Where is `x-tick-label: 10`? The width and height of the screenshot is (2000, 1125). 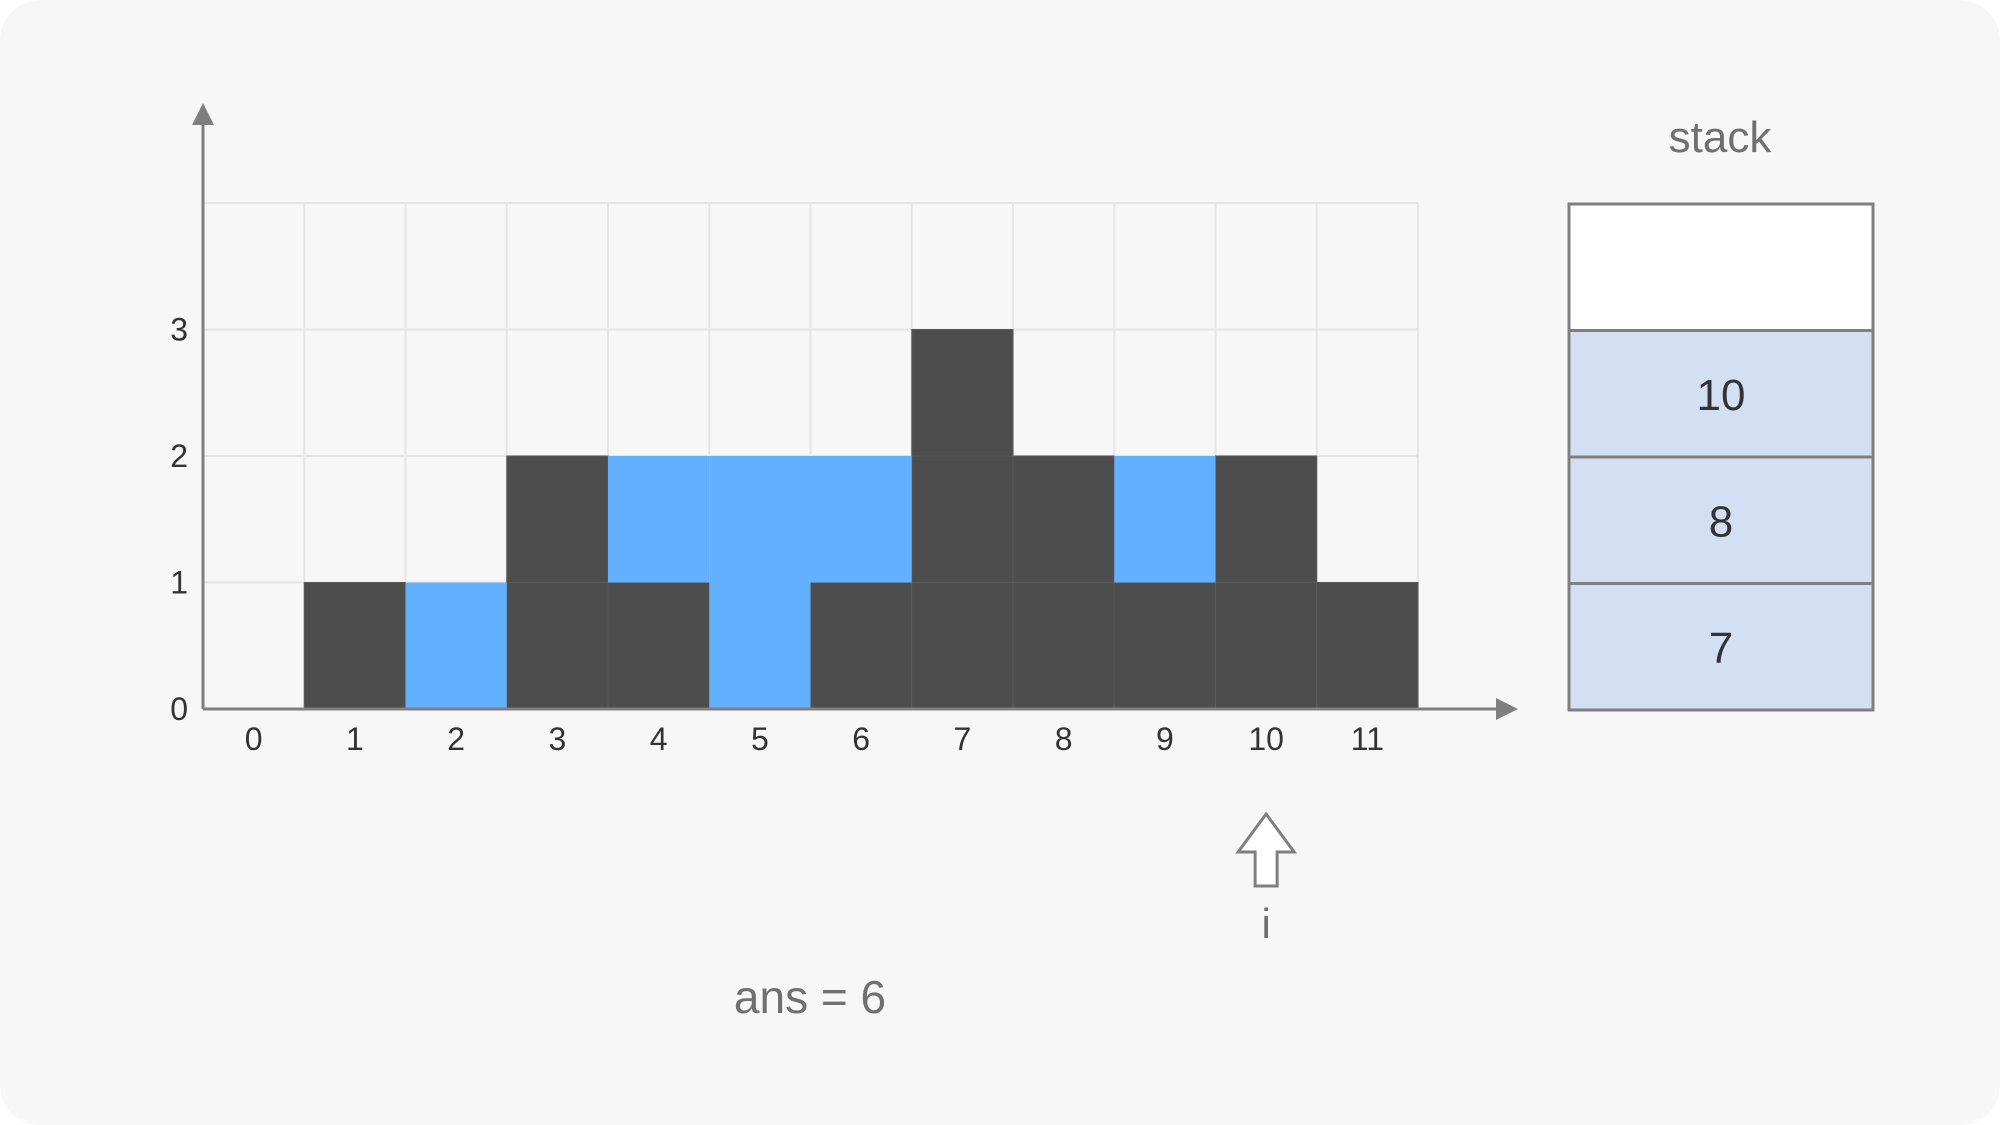
x-tick-label: 10 is located at coordinates (1266, 739).